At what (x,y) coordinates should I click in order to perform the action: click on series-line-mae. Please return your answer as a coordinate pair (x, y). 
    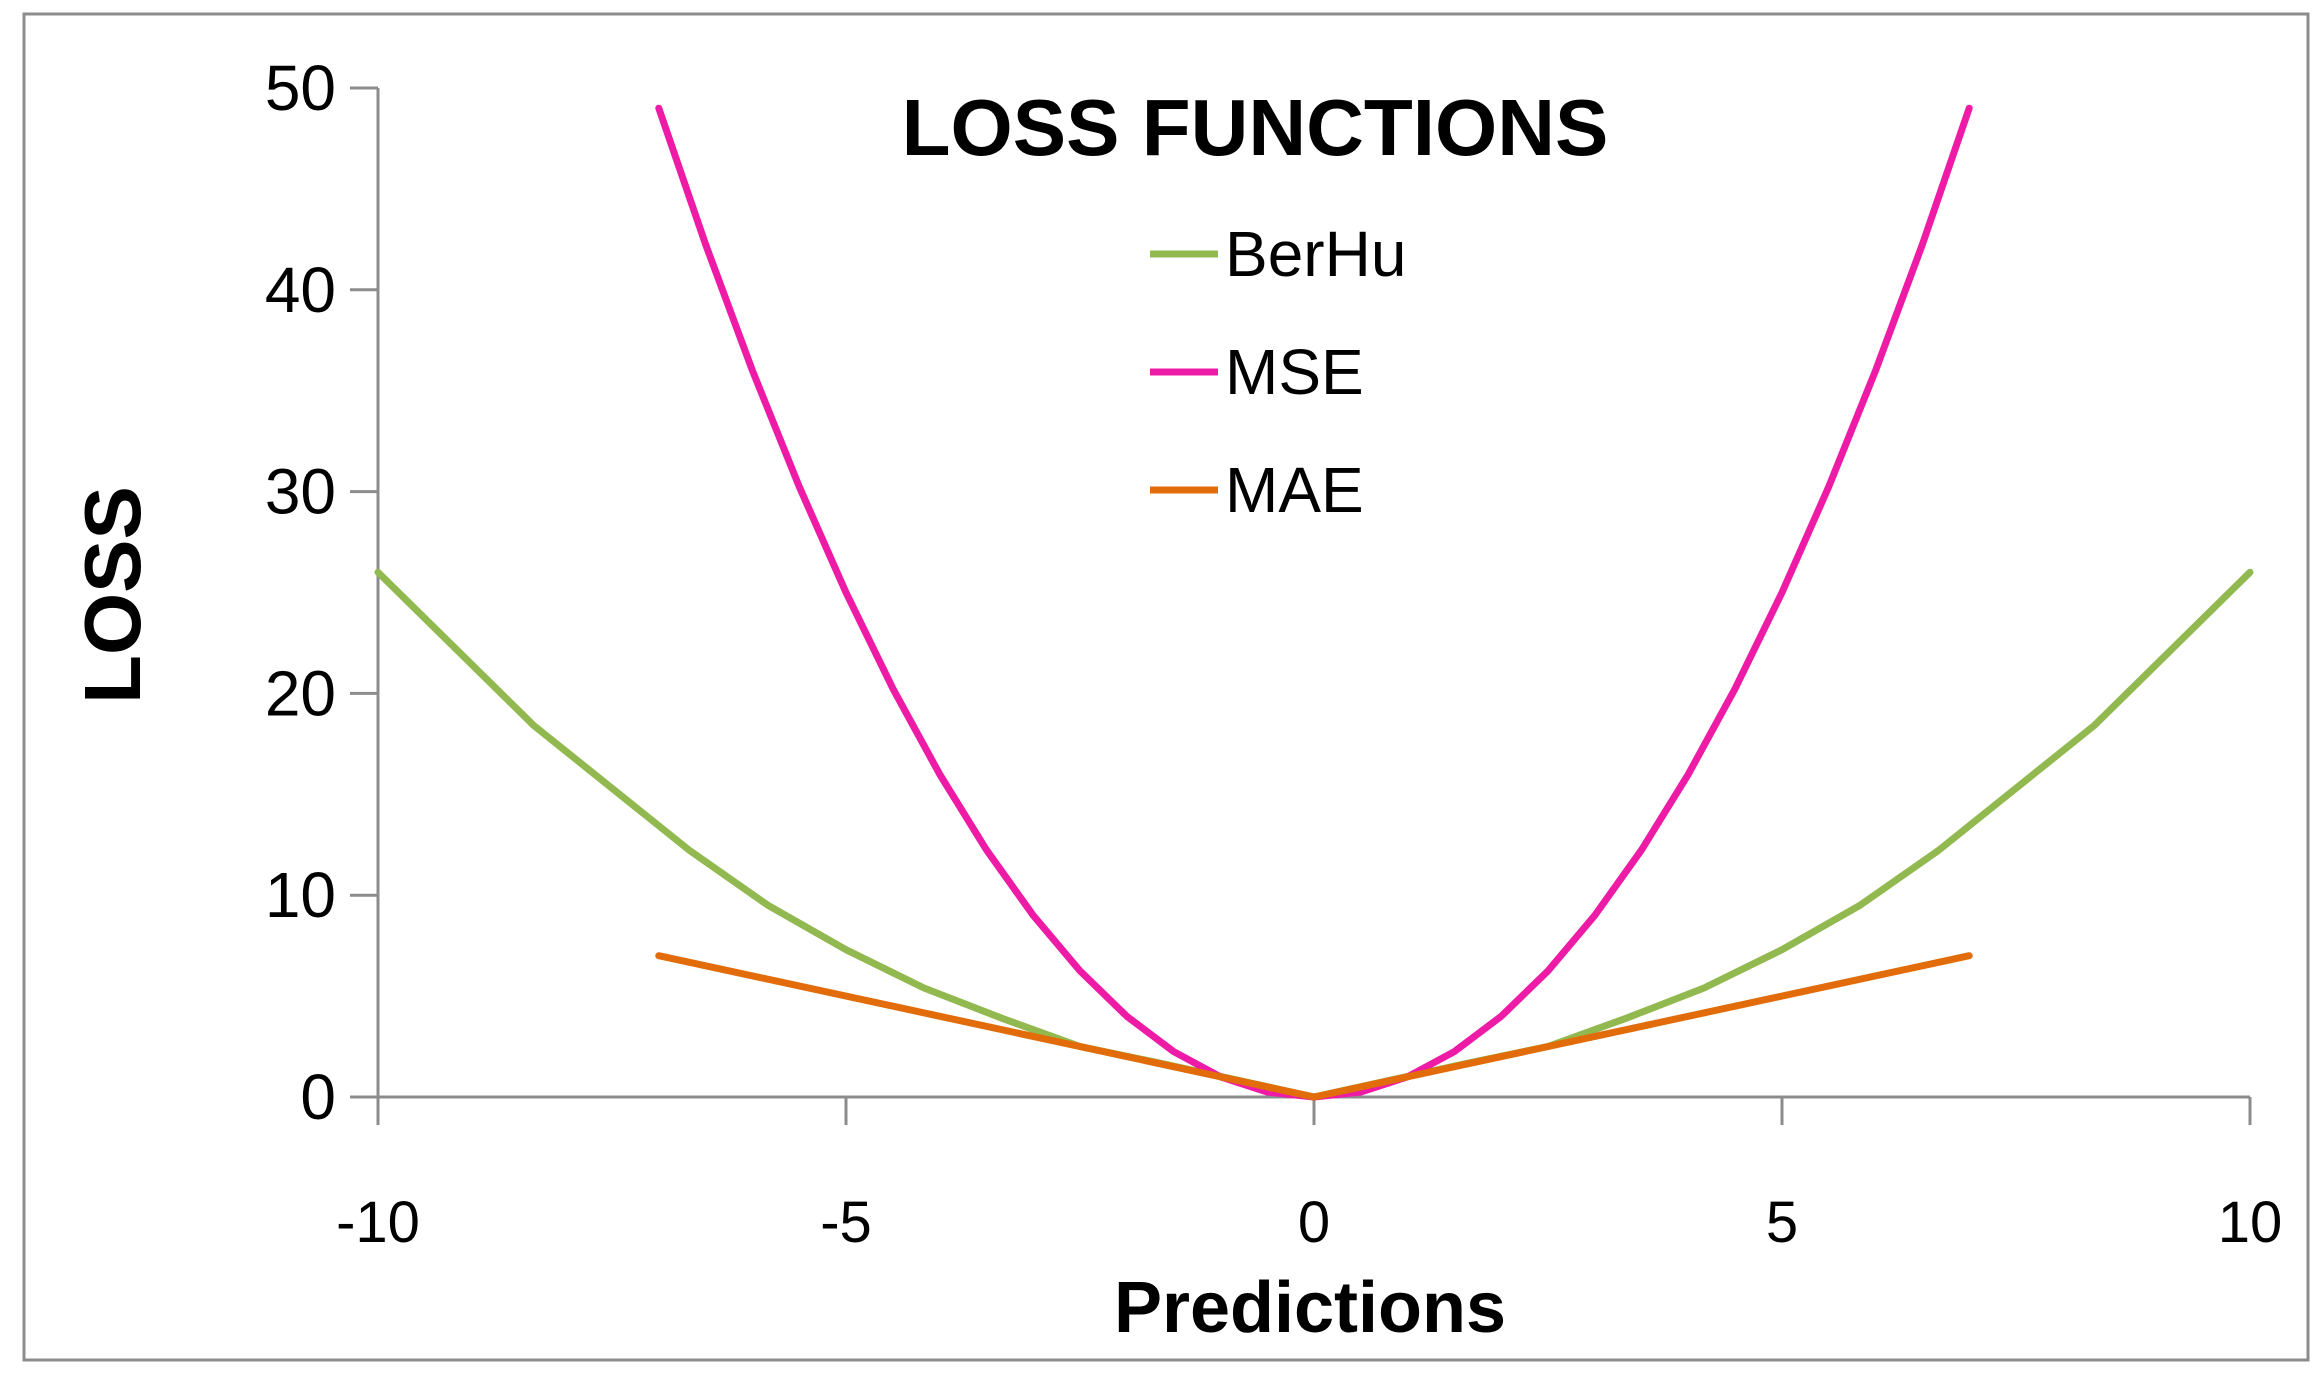
    Looking at the image, I should click on (1314, 1026).